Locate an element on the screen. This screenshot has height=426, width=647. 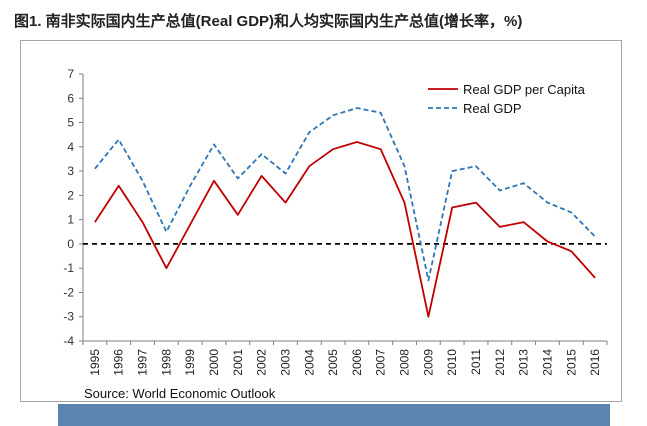
x-tick-label: 2005 is located at coordinates (333, 362).